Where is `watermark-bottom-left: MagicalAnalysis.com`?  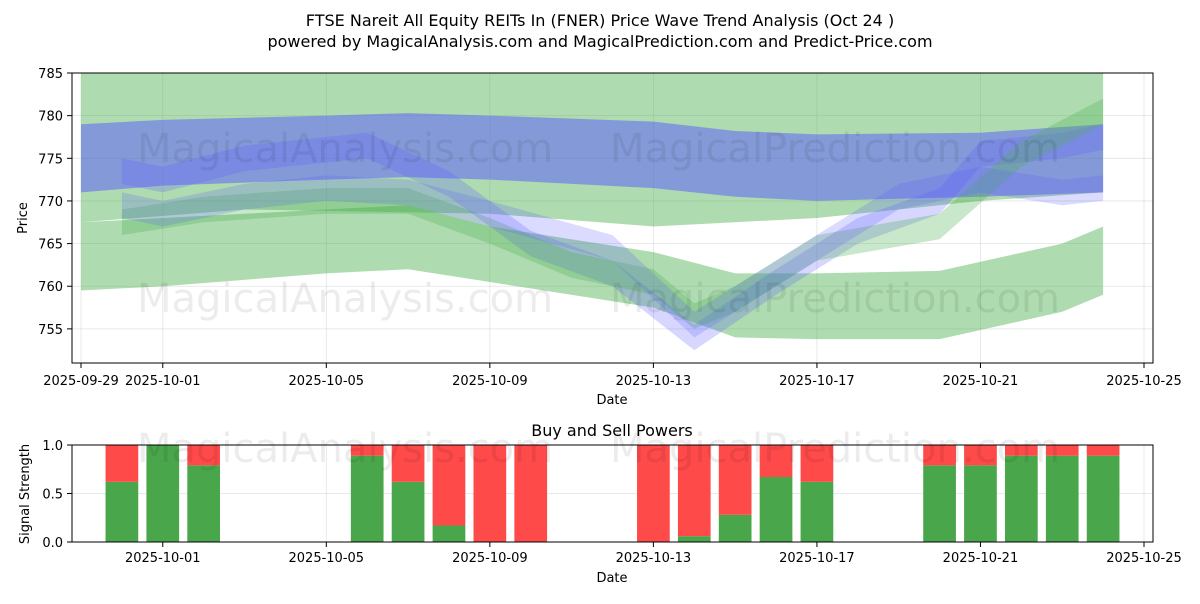 watermark-bottom-left: MagicalAnalysis.com is located at coordinates (345, 449).